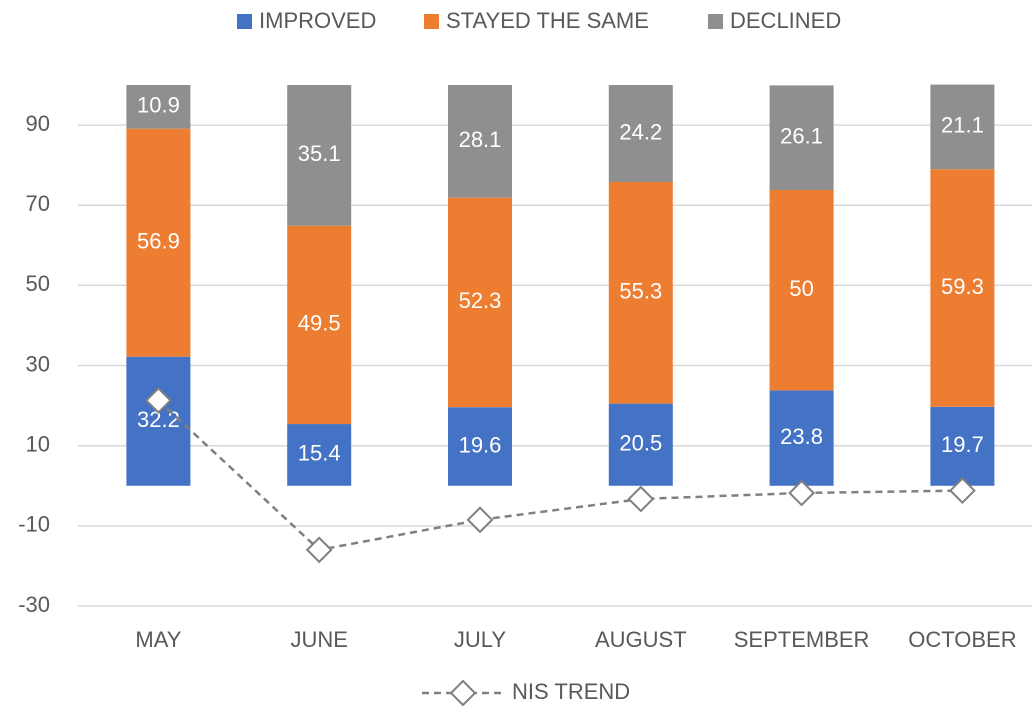 The width and height of the screenshot is (1032, 712). I want to click on y-tick-label: 30, so click(38, 363).